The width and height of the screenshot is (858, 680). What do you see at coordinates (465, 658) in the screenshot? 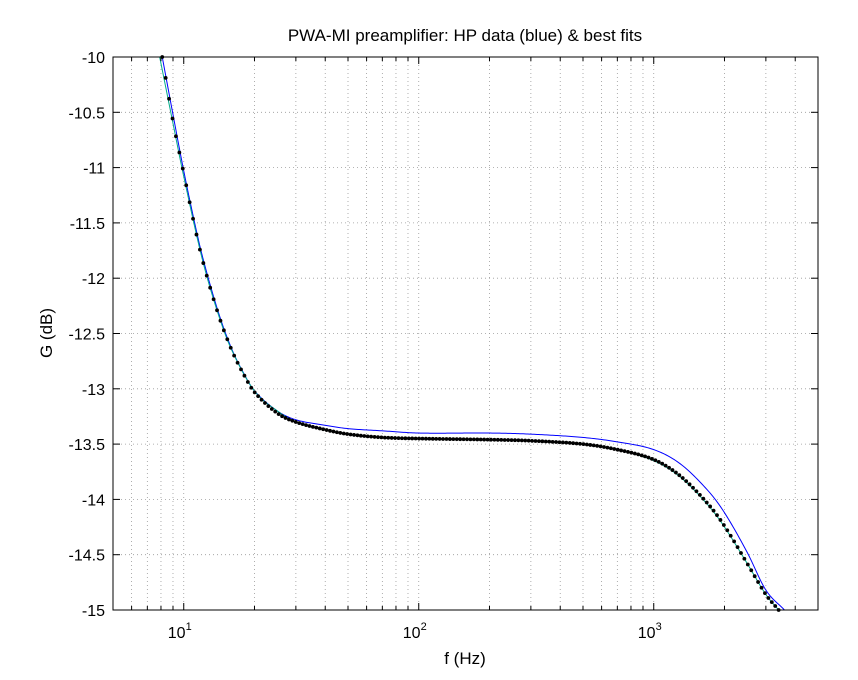
I see `x-axis-label: f (Hz)` at bounding box center [465, 658].